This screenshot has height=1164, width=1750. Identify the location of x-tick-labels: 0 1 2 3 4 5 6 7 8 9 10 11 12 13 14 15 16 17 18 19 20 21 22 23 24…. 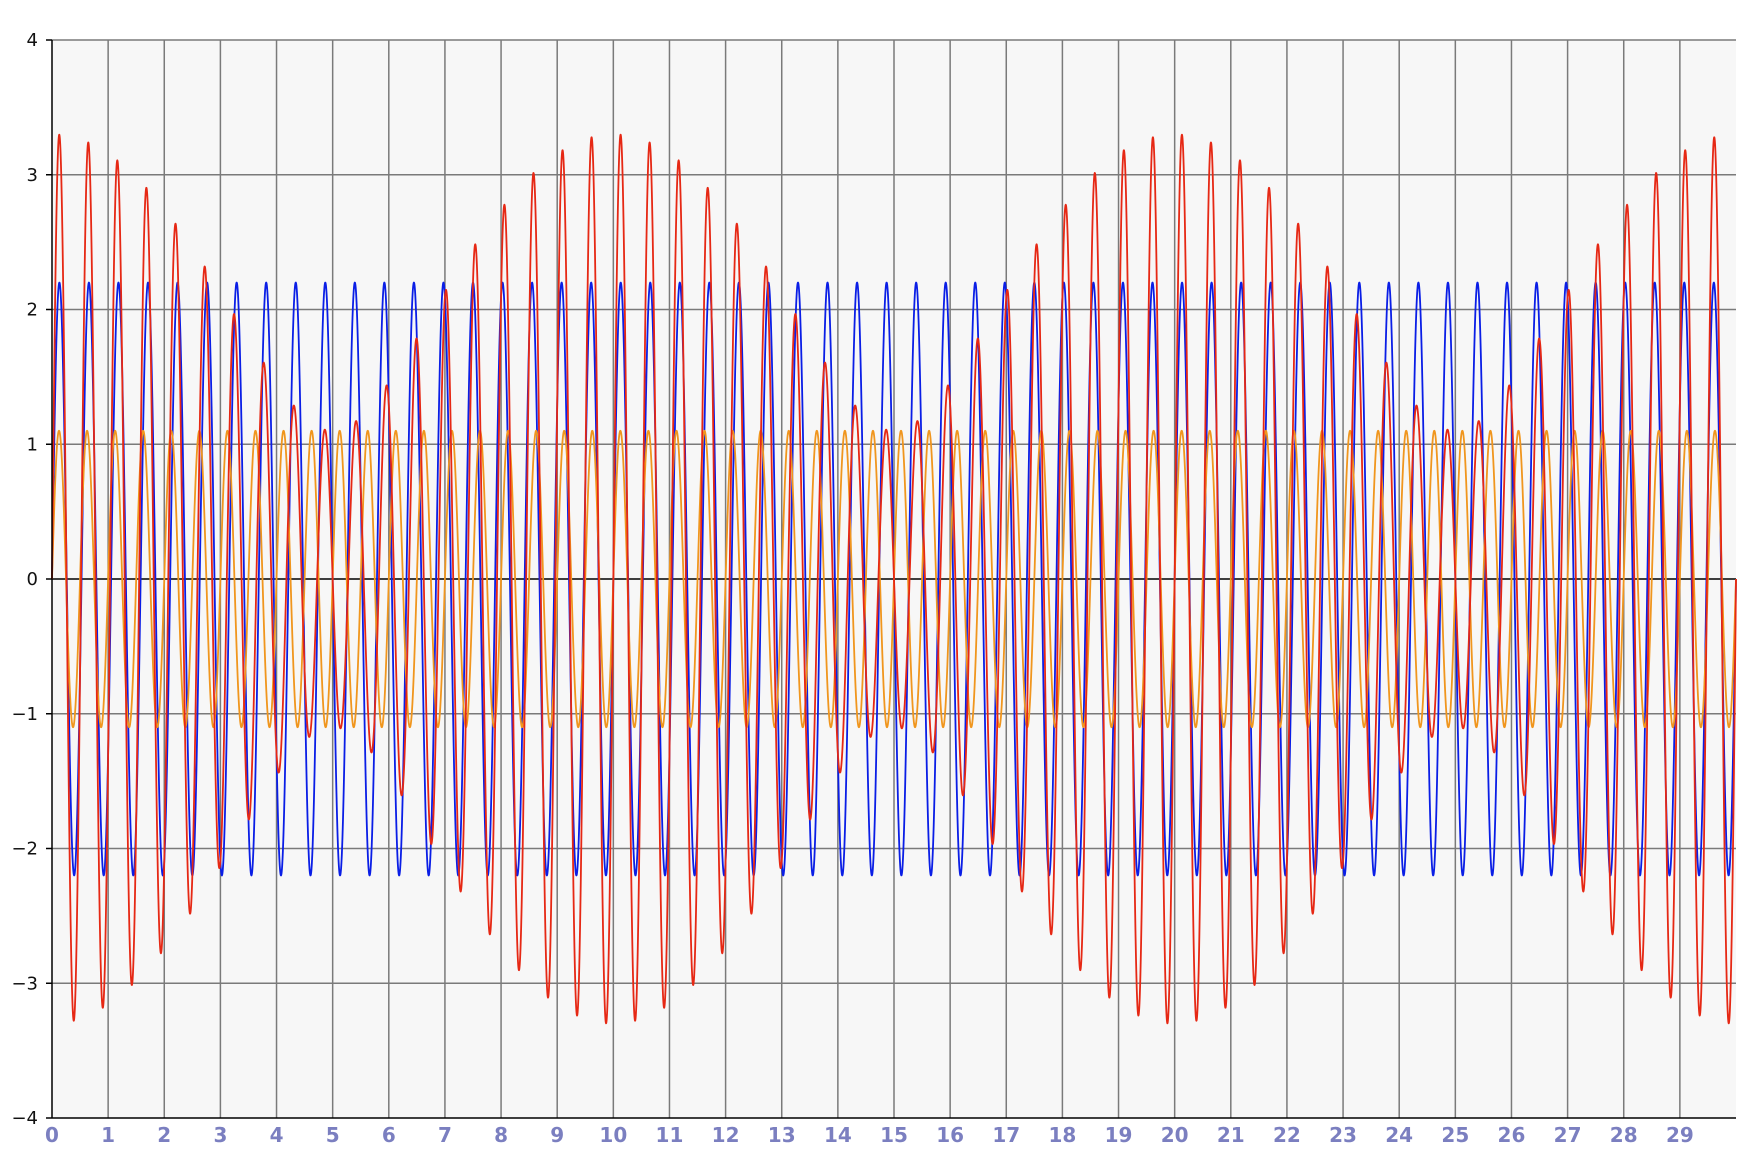
(869, 1135).